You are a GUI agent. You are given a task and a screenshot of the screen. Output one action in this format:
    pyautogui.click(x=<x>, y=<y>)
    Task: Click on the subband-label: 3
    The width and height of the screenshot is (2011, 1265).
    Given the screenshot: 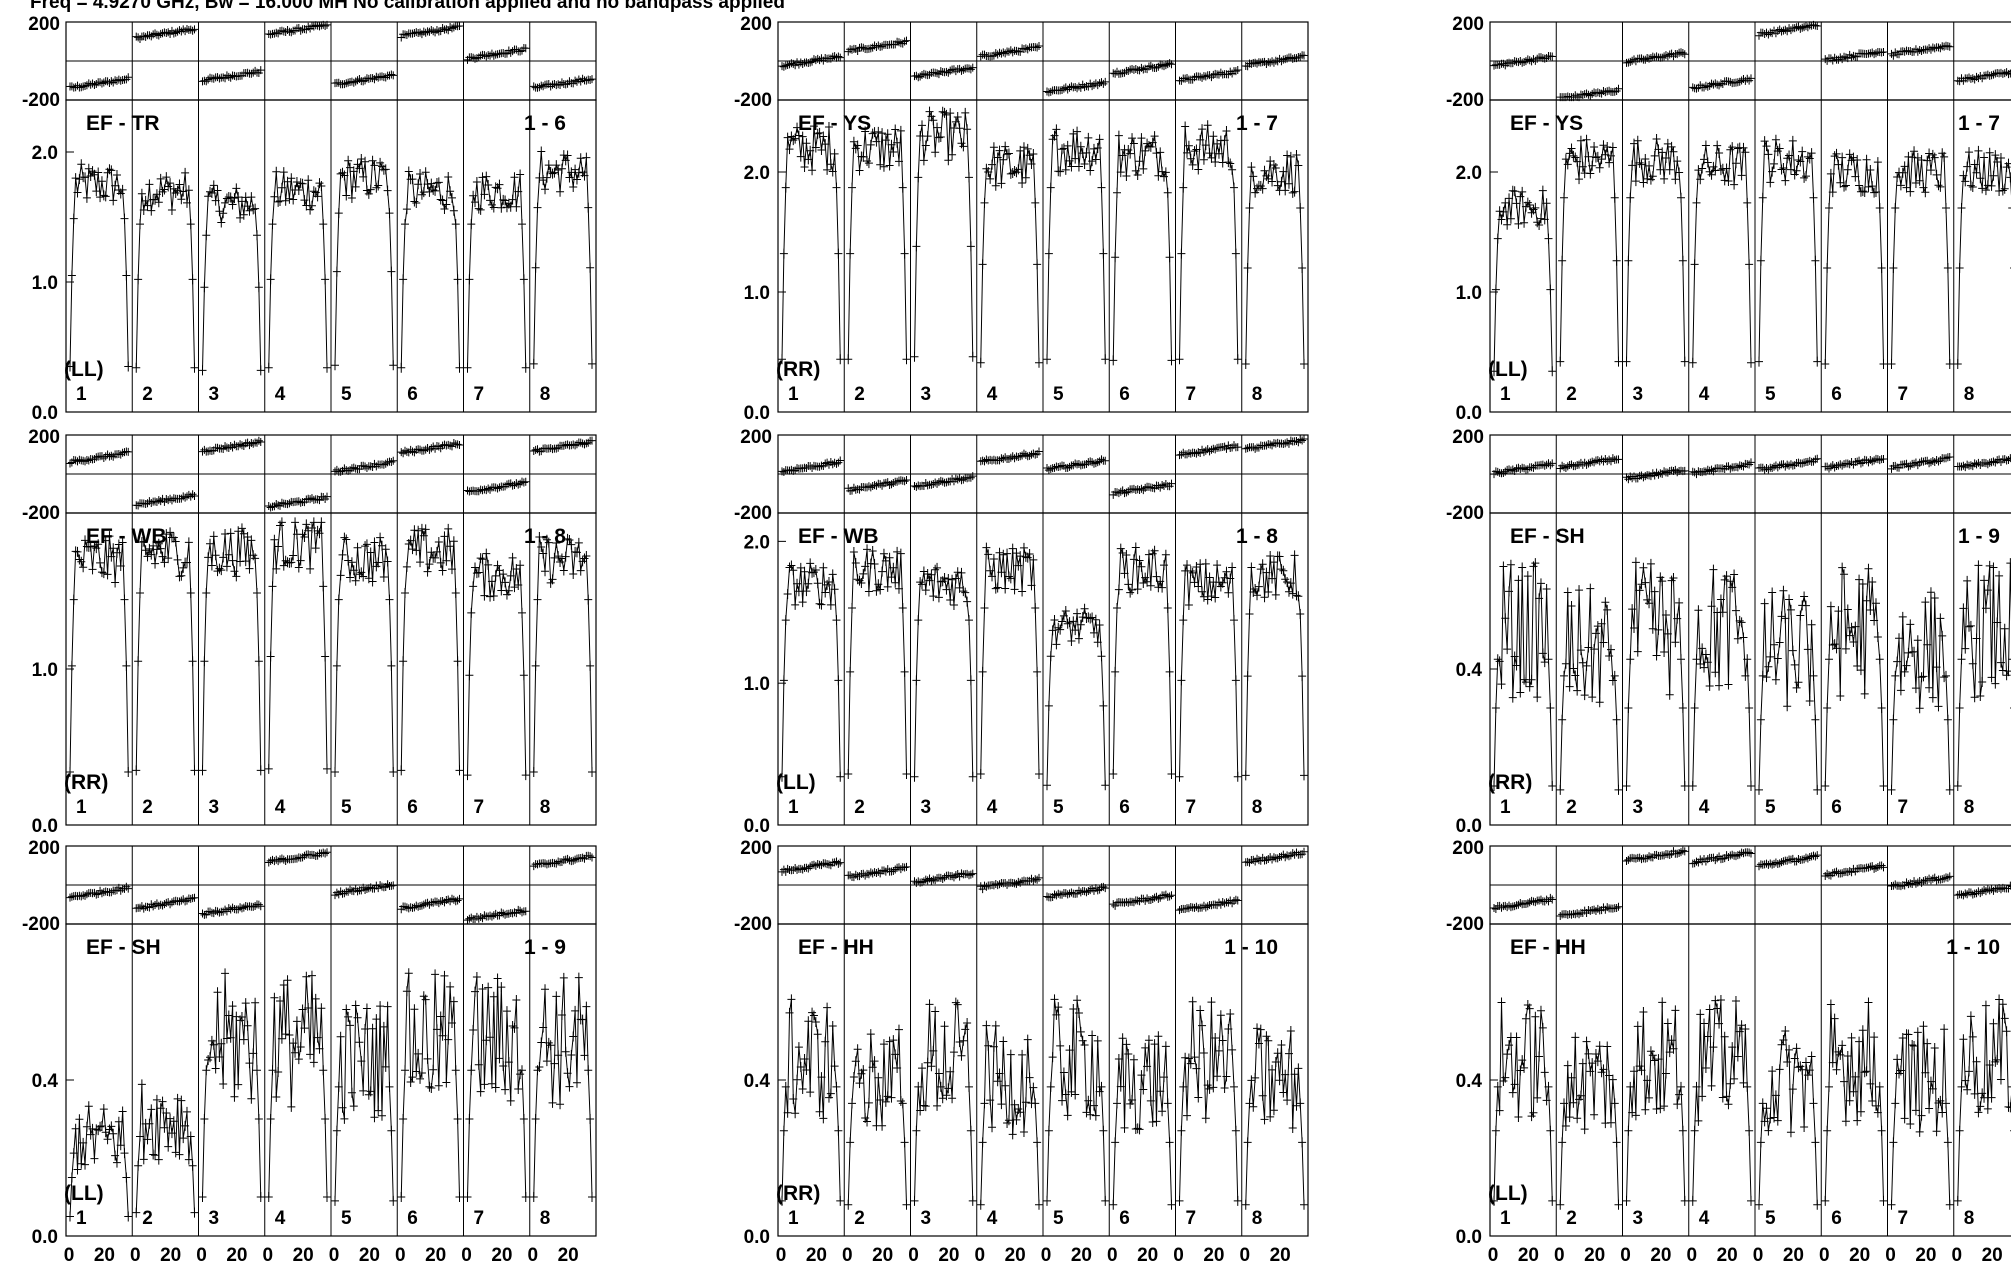 What is the action you would take?
    pyautogui.click(x=926, y=1218)
    